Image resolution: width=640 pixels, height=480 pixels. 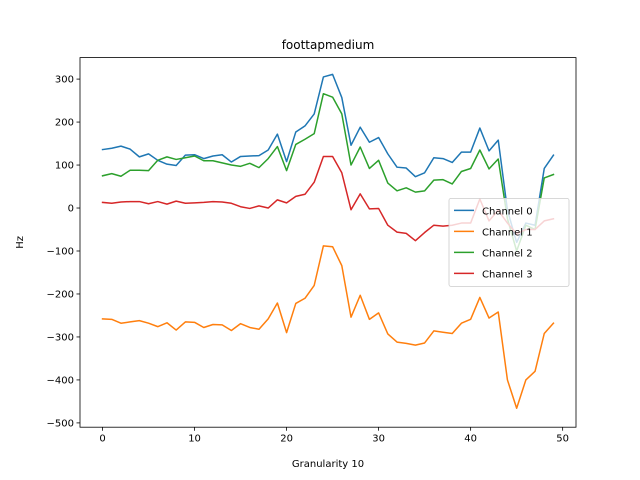 I want to click on y-tick-label: −500, so click(x=60, y=423).